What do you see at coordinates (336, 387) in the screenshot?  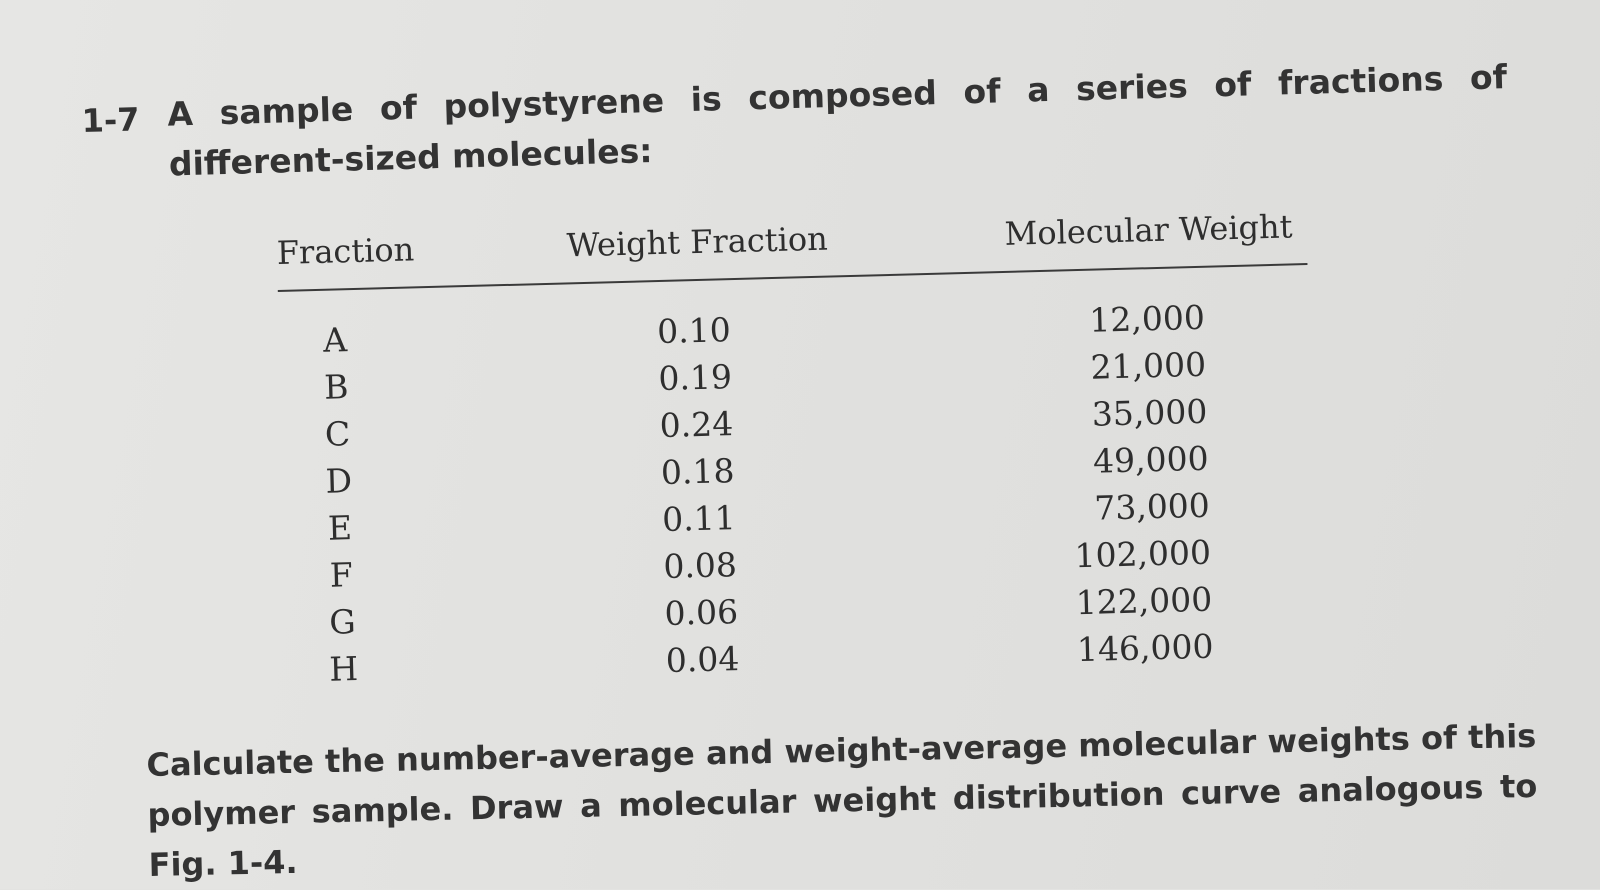 I see `table-cell-fraction: B` at bounding box center [336, 387].